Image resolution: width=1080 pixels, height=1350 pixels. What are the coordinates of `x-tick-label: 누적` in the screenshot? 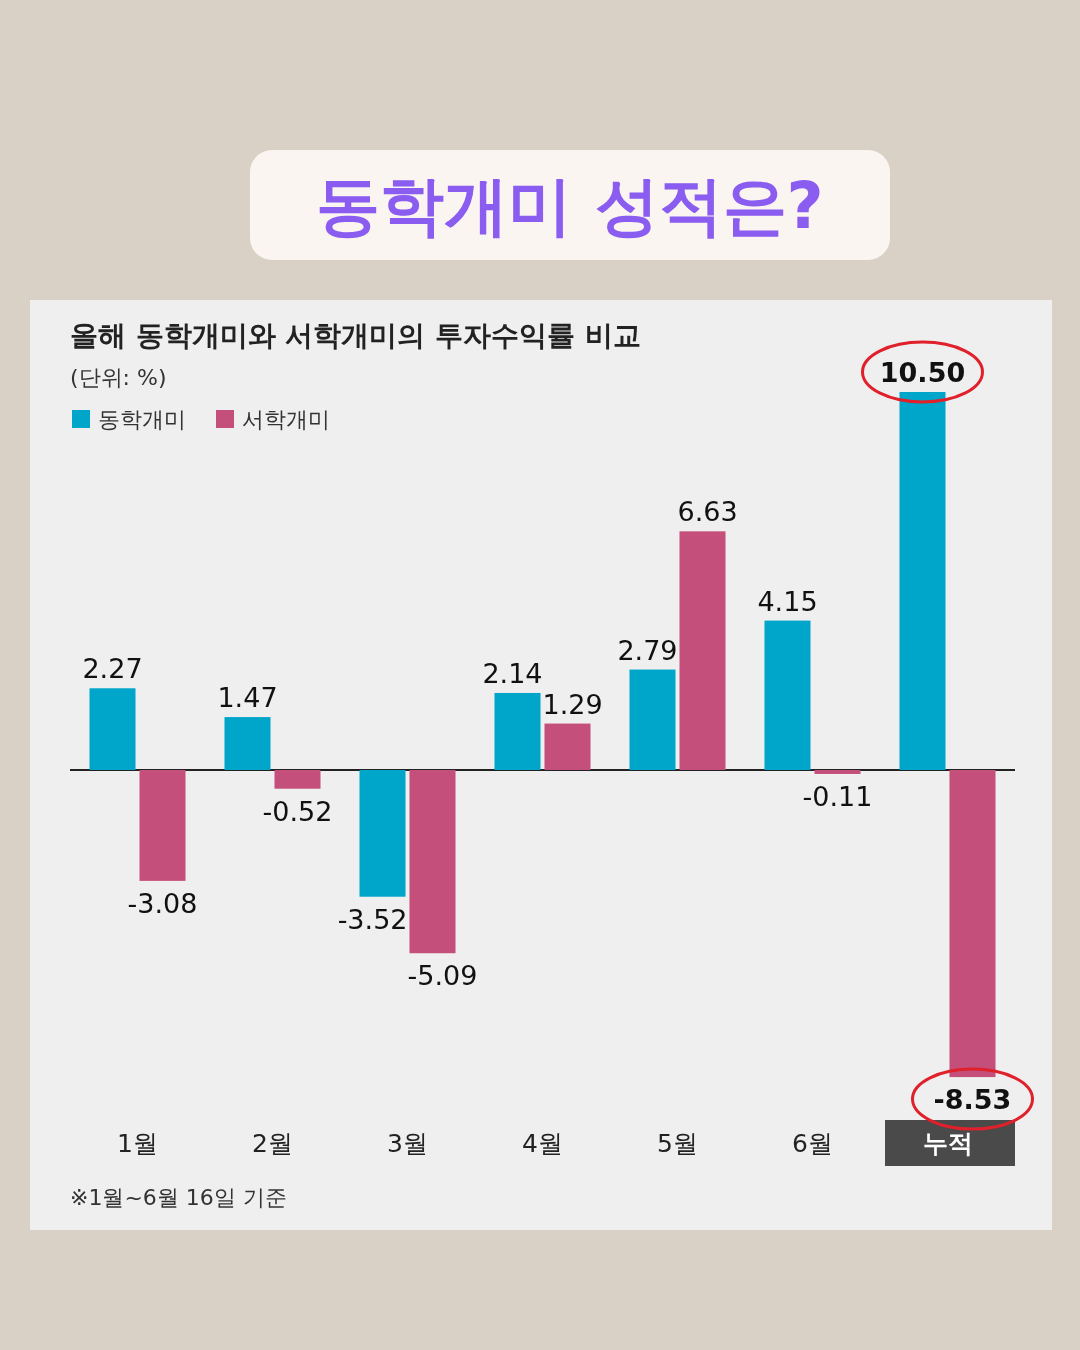 It's located at (947, 1143).